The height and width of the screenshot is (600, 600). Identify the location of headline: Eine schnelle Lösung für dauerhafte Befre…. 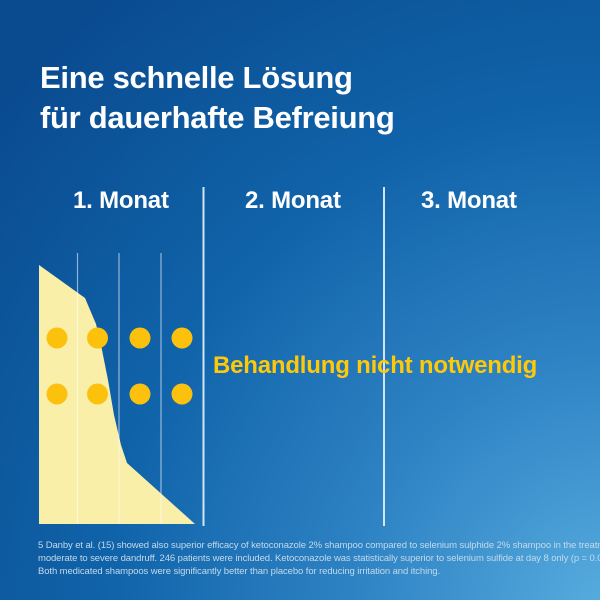
(217, 98).